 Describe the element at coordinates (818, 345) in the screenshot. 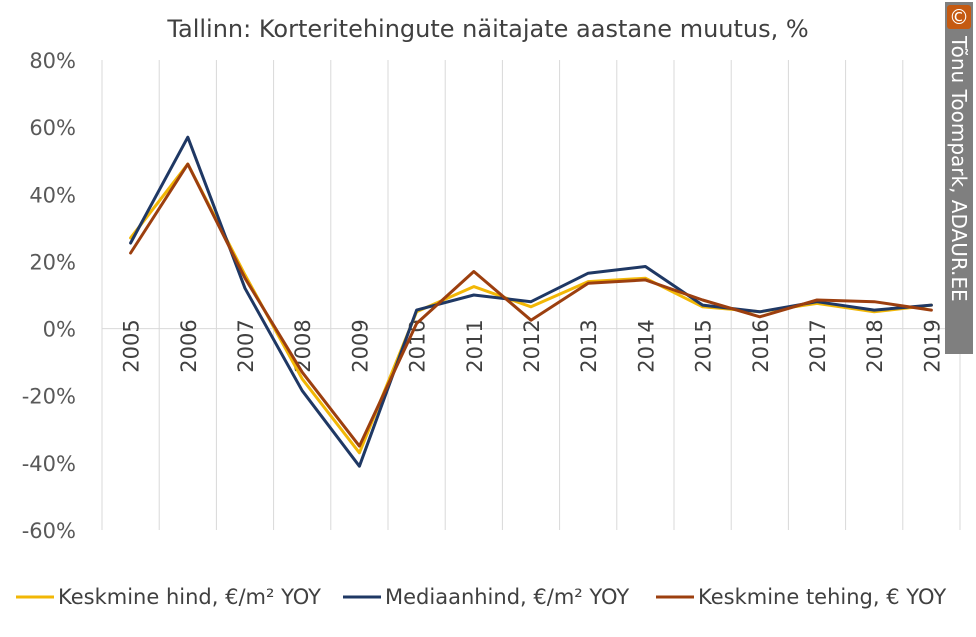

I see `x-tick-label: 2017` at that location.